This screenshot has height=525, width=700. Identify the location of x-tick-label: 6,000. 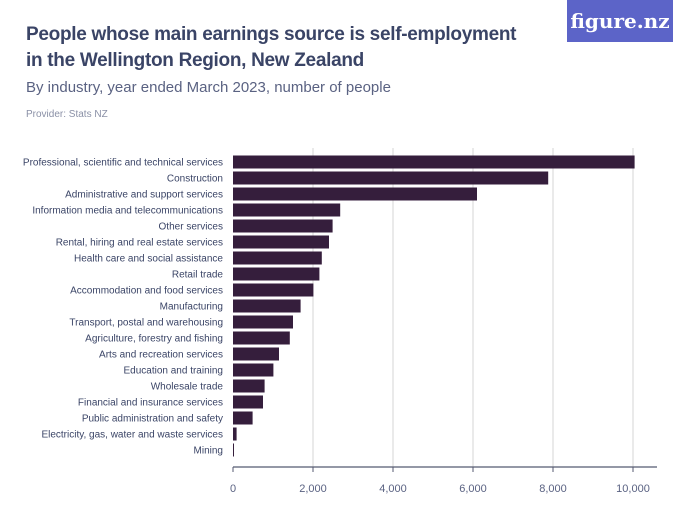
(473, 489).